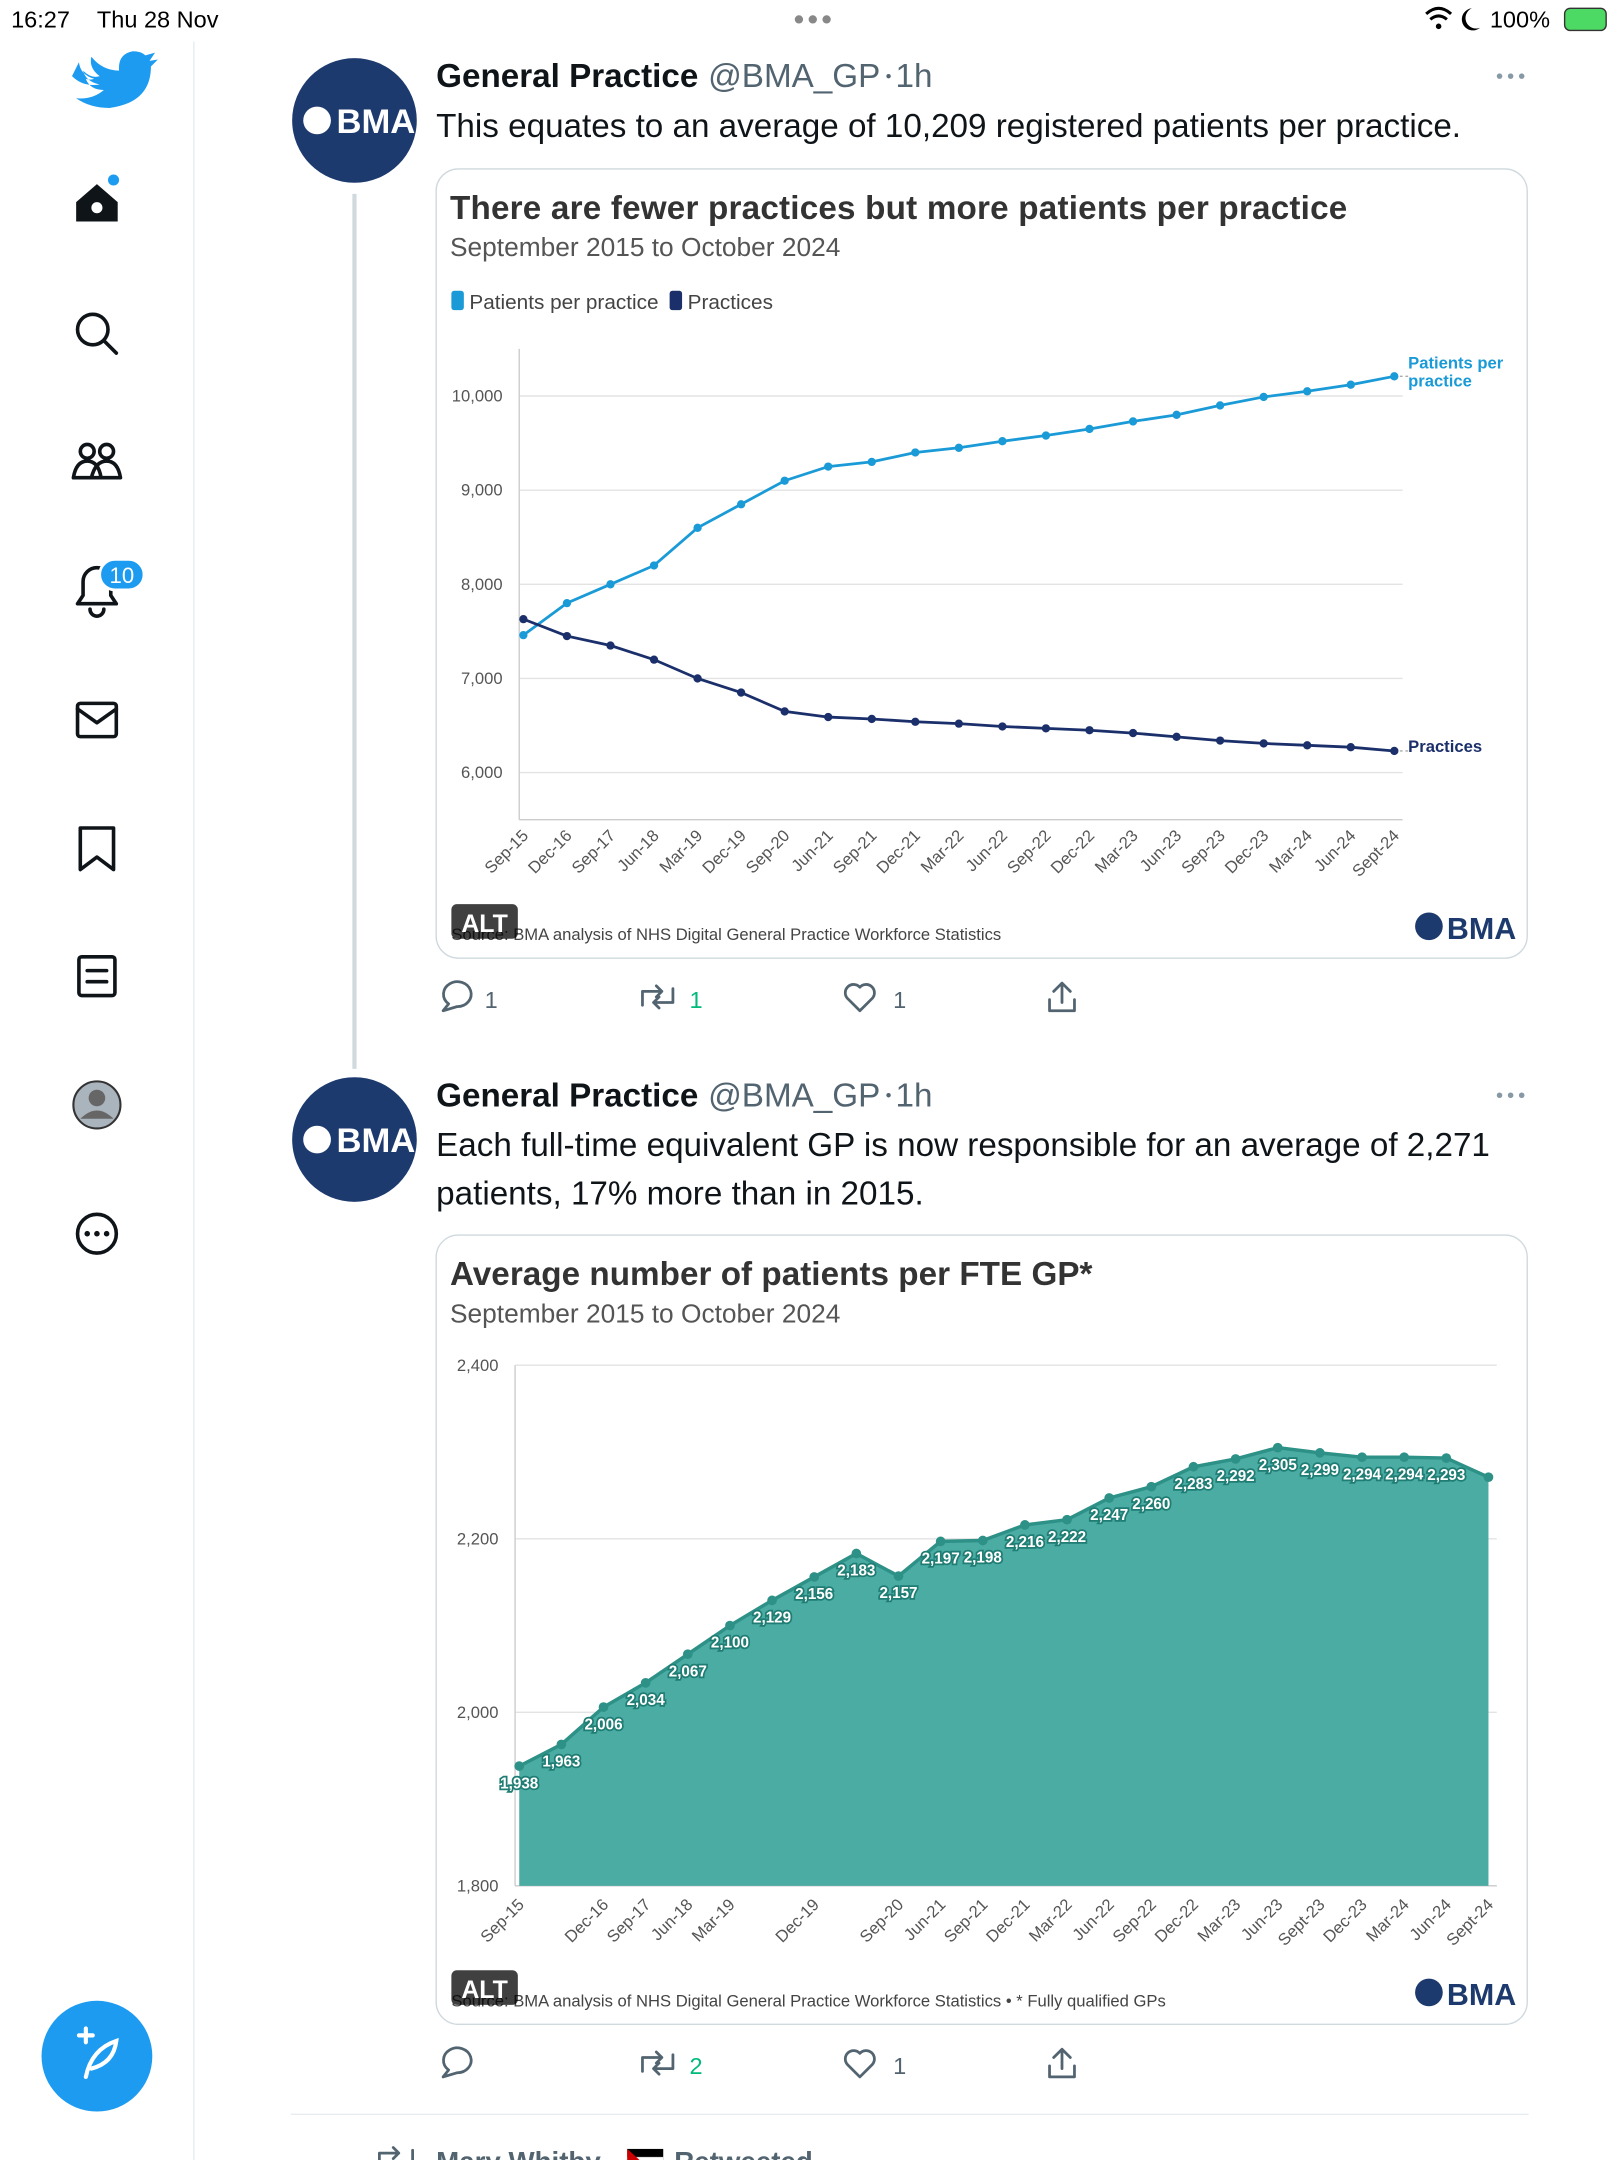  What do you see at coordinates (812, 19) in the screenshot?
I see `multitask-dots` at bounding box center [812, 19].